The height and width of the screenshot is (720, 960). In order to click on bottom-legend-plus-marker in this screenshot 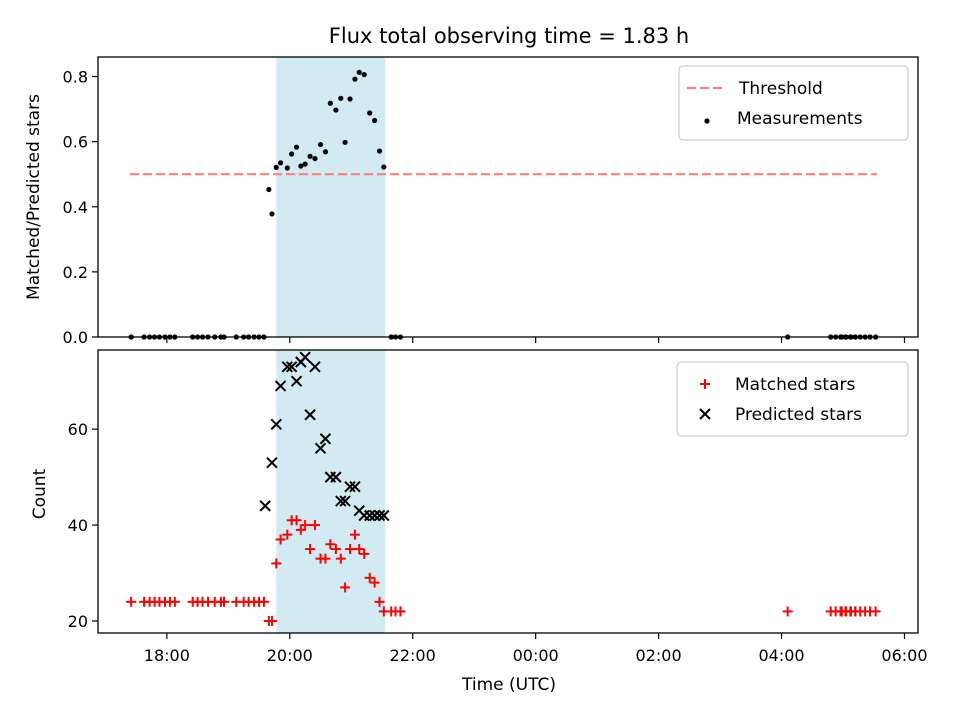, I will do `click(705, 384)`.